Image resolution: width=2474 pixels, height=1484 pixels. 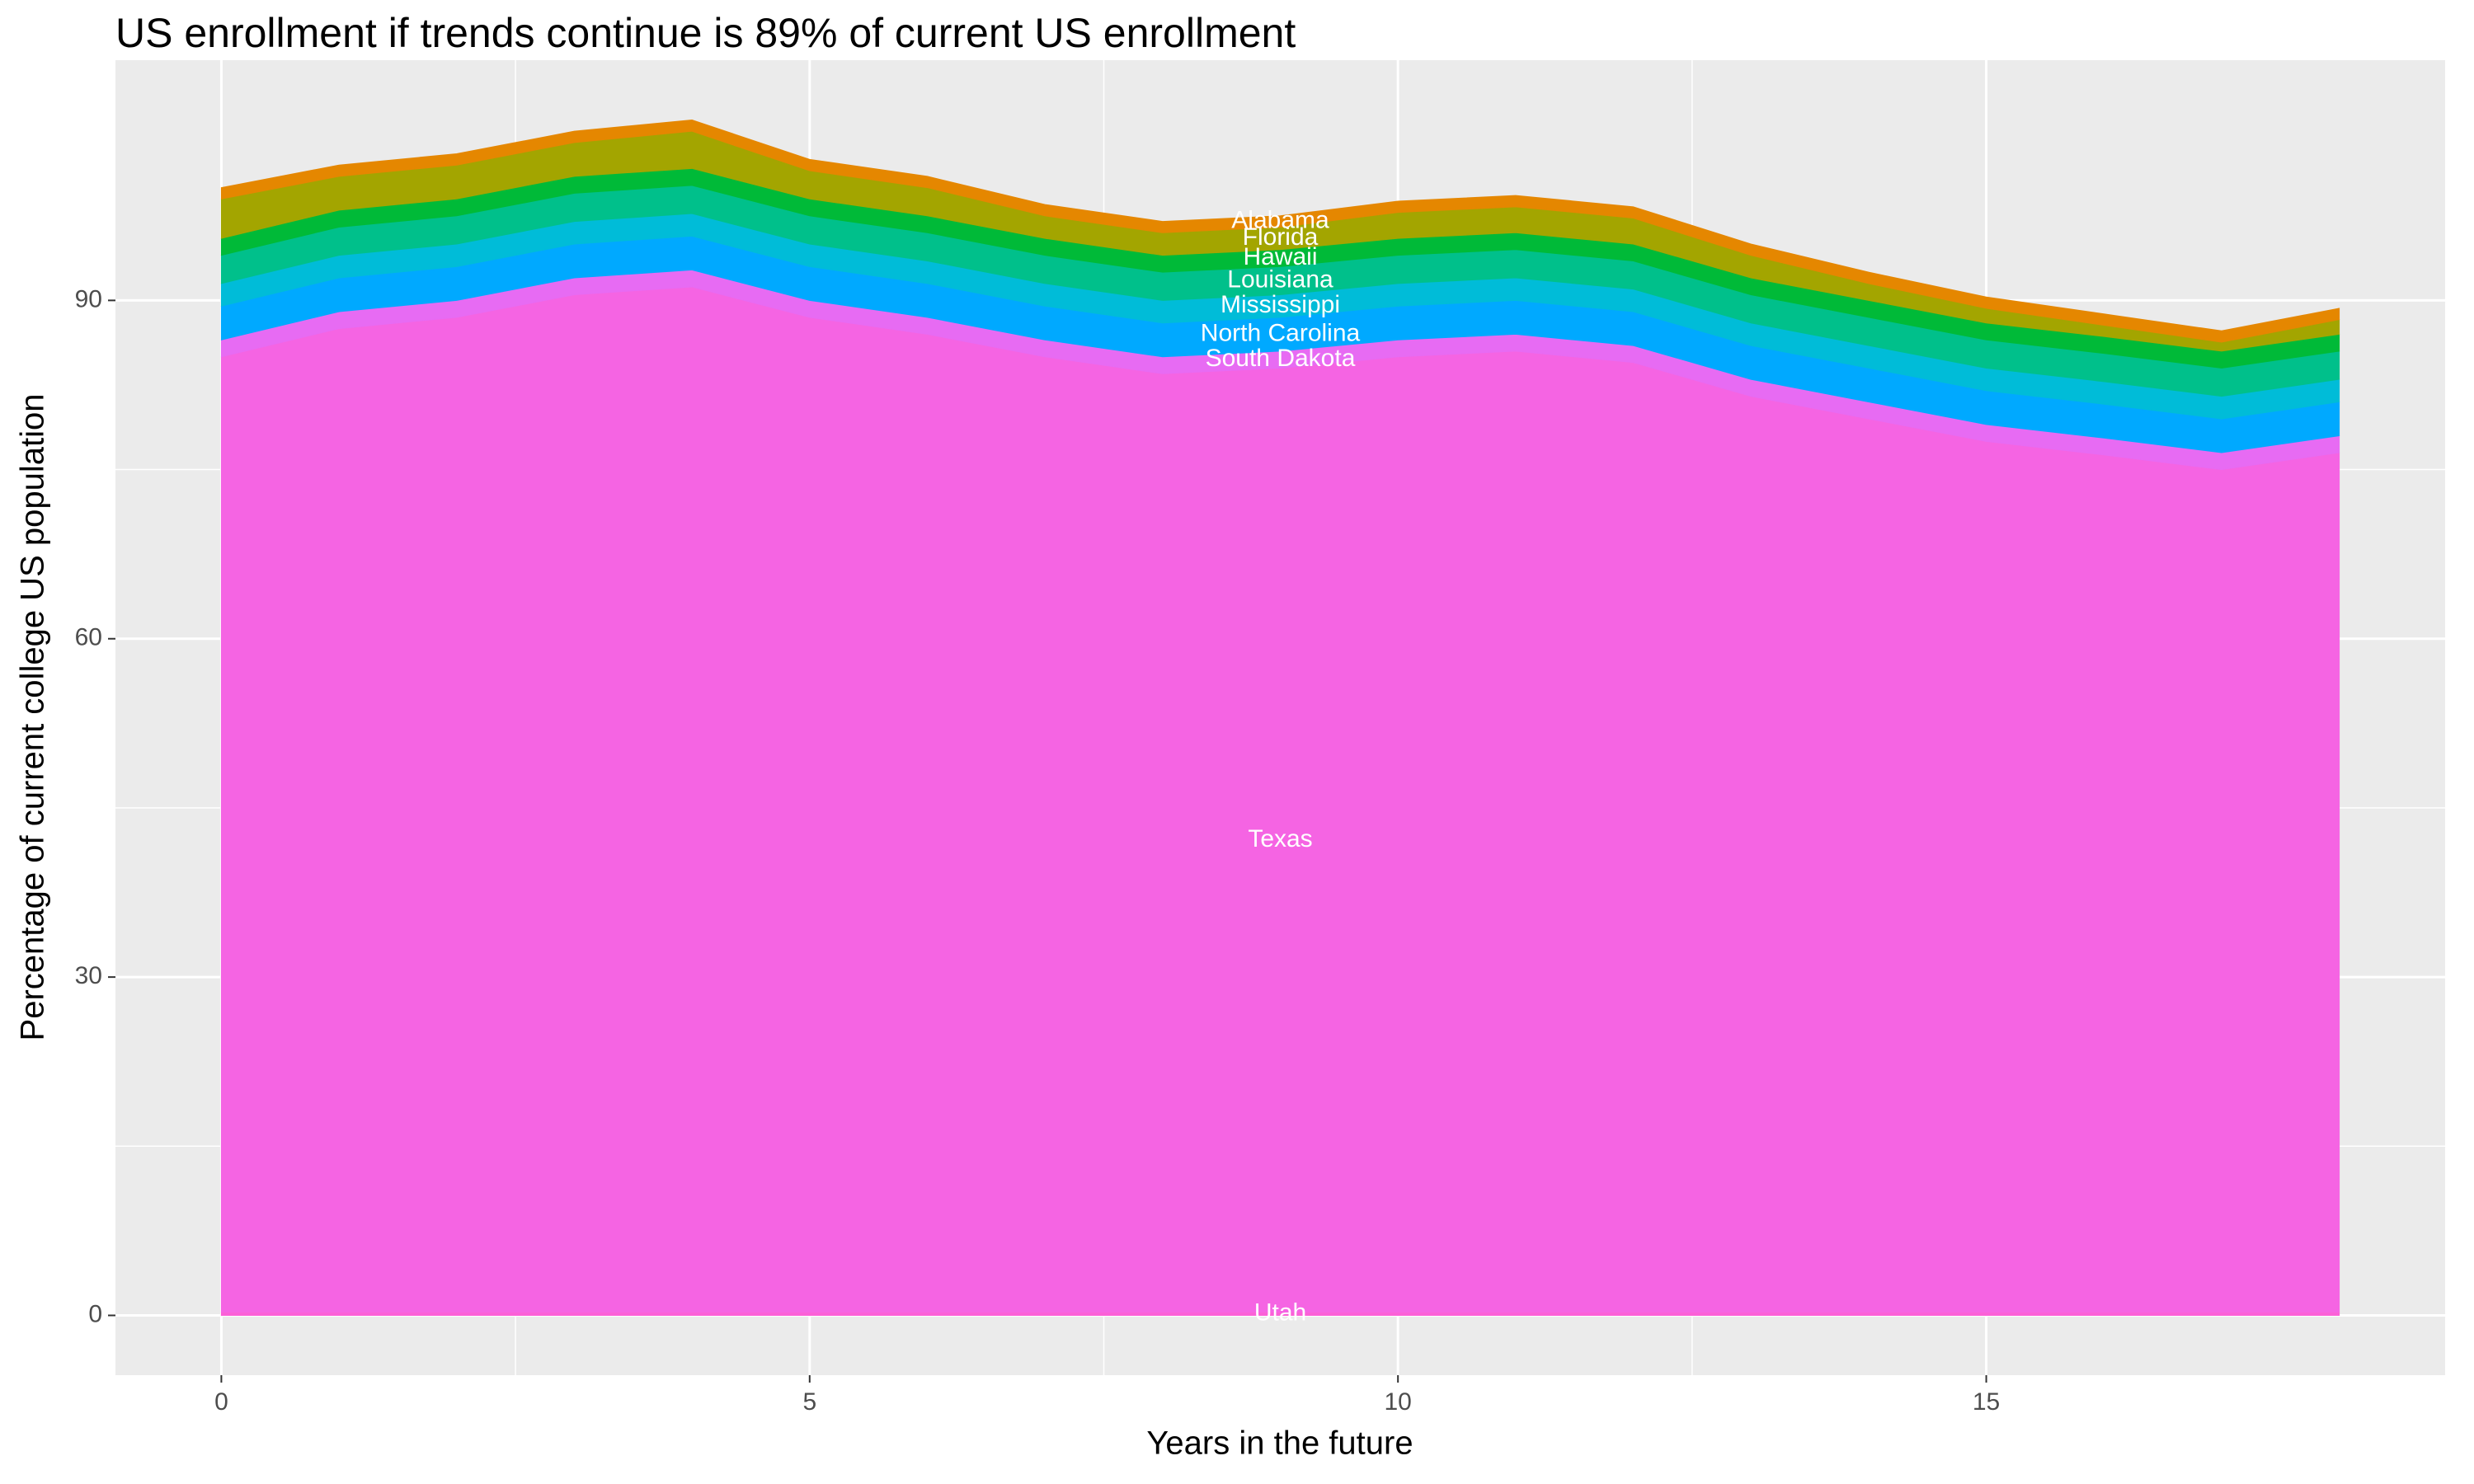 I want to click on area-label: Texas, so click(x=1280, y=838).